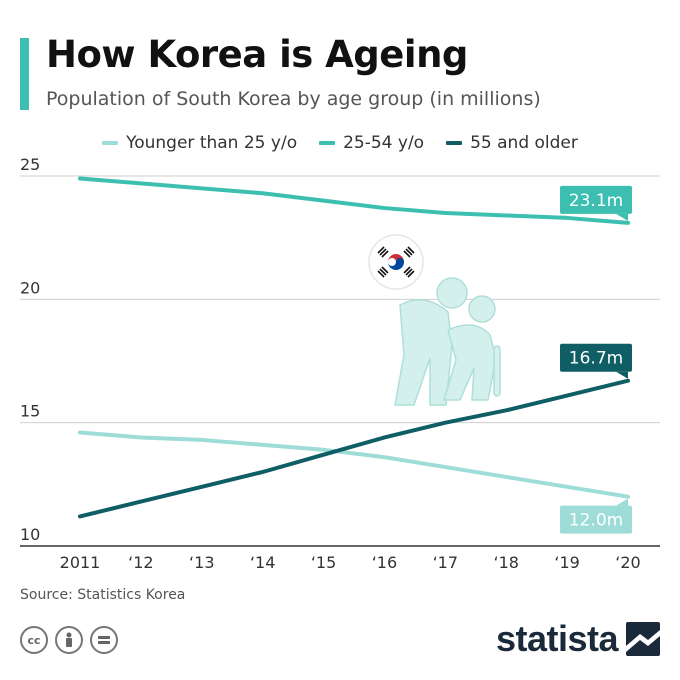 This screenshot has width=680, height=680. I want to click on equals-icon, so click(104, 640).